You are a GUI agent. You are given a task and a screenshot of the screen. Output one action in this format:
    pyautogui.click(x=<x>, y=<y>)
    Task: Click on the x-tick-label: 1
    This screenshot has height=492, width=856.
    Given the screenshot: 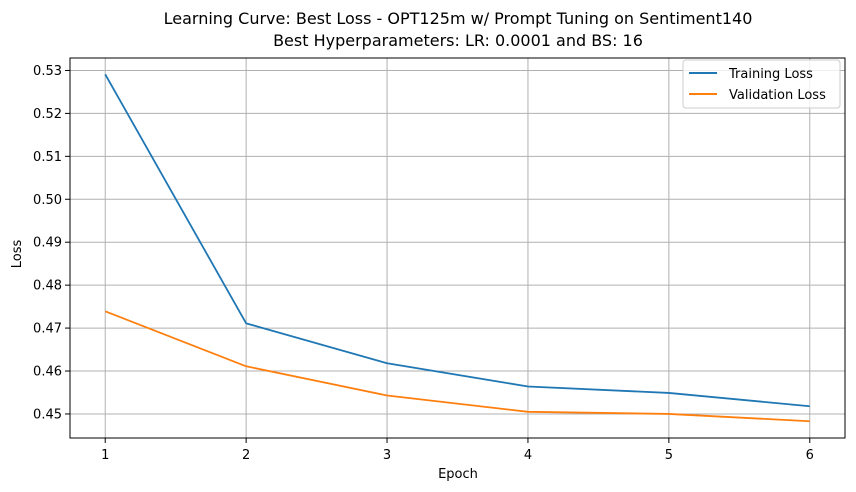 What is the action you would take?
    pyautogui.click(x=105, y=455)
    